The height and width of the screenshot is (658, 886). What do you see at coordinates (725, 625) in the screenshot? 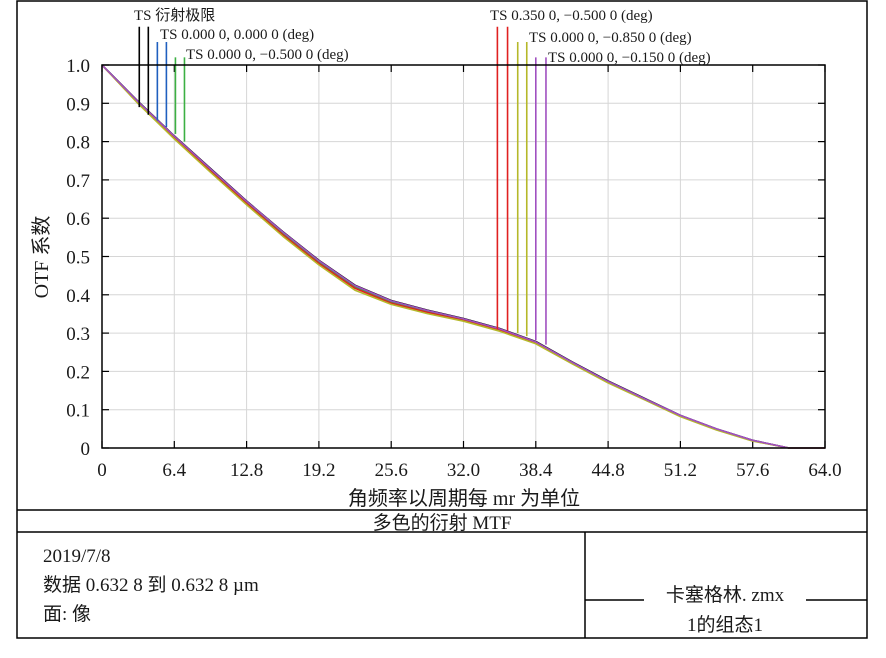
I see `info-config: 1的组态1` at bounding box center [725, 625].